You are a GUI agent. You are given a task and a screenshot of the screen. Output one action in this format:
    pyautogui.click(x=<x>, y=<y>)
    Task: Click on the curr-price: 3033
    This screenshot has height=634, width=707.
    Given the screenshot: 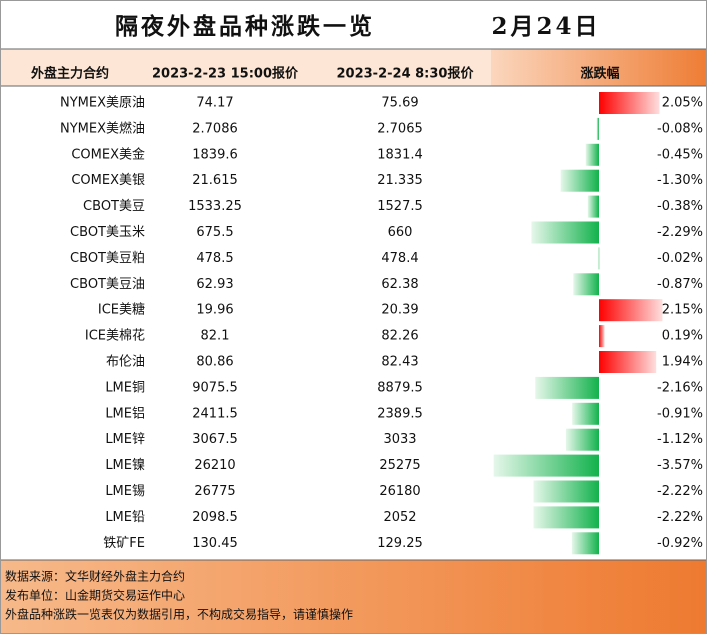 What is the action you would take?
    pyautogui.click(x=399, y=439)
    